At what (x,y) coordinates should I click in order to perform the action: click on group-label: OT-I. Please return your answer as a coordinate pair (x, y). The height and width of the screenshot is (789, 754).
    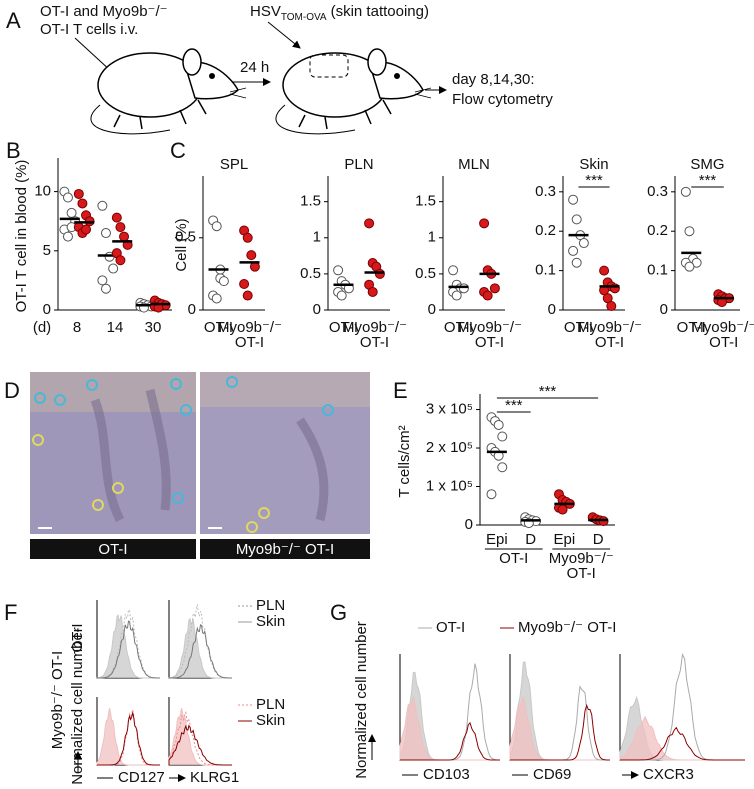
    Looking at the image, I should click on (513, 558).